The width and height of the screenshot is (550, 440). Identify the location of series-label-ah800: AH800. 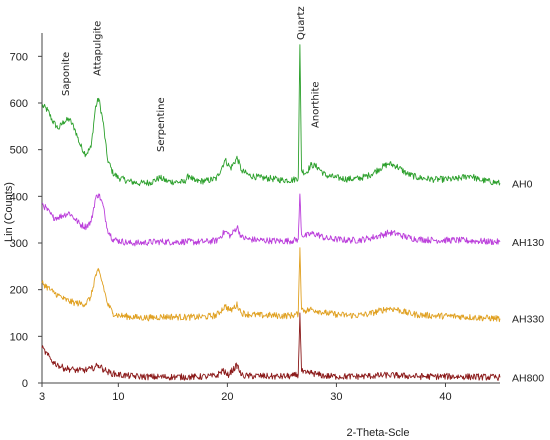
(528, 378).